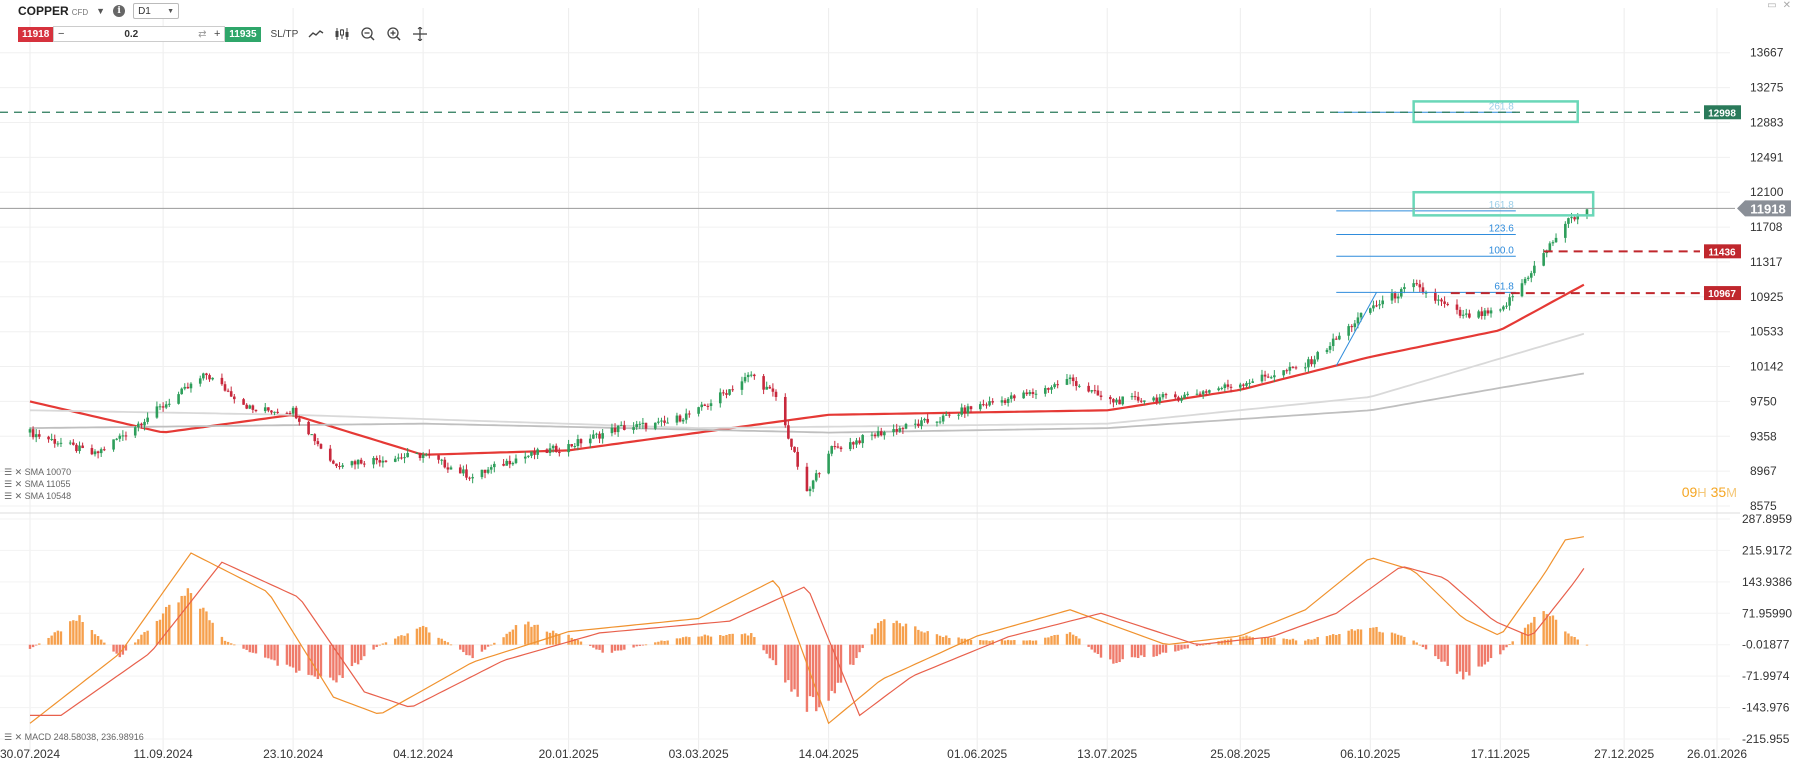  I want to click on sell-button: 11918, so click(36, 34).